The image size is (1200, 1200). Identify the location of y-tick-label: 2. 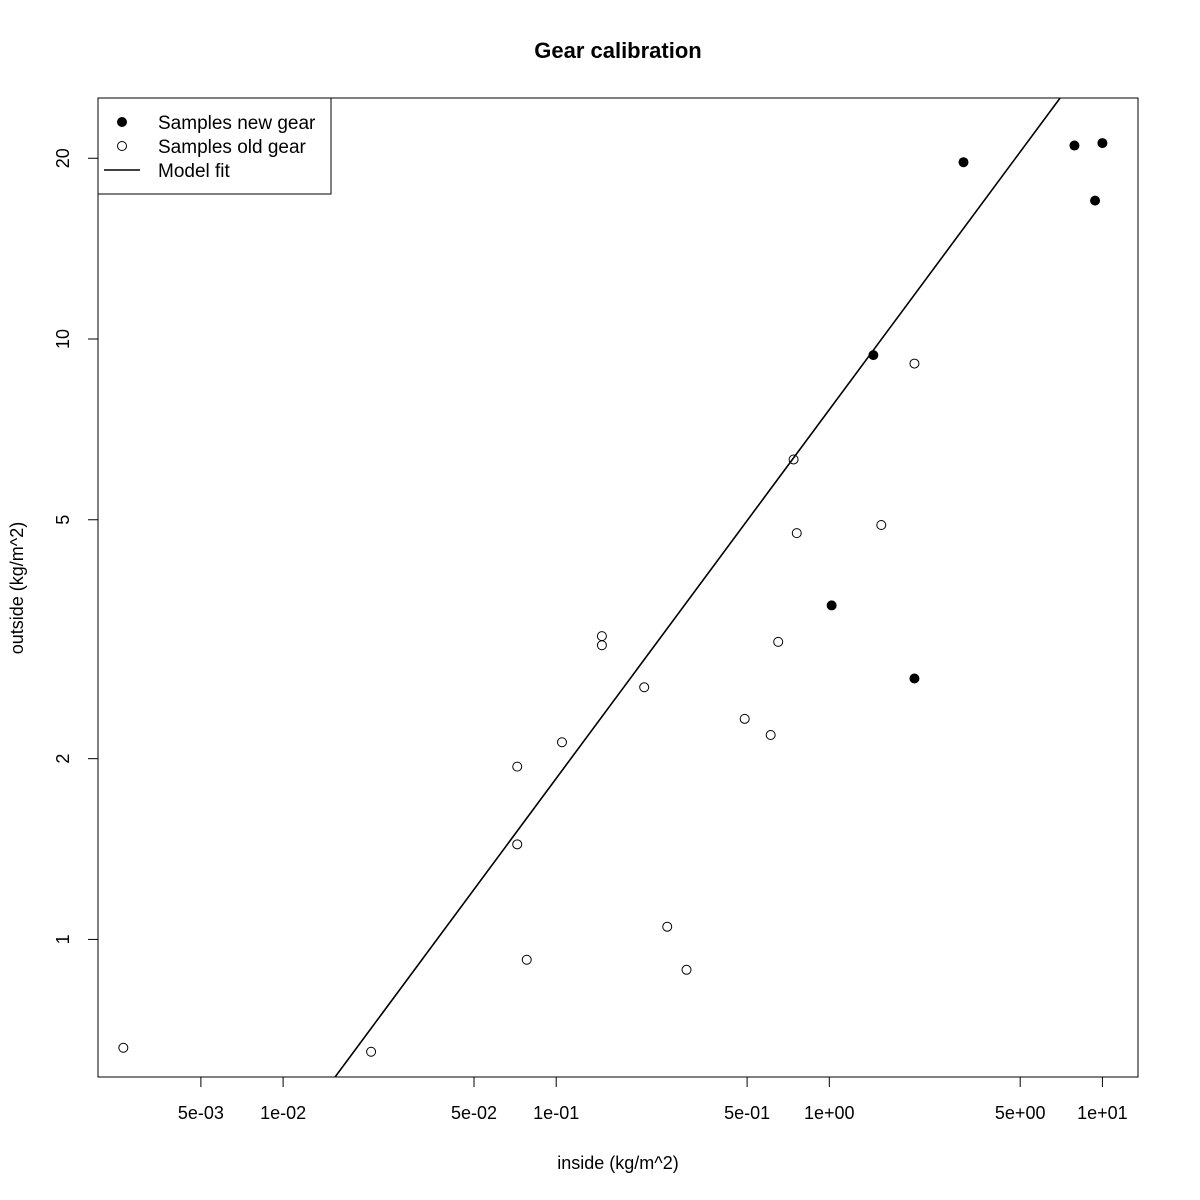
(63, 759).